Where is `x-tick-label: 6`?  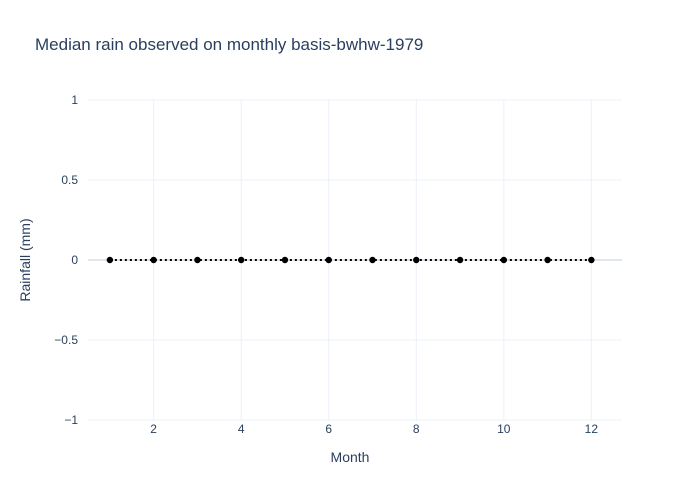
x-tick-label: 6 is located at coordinates (328, 429).